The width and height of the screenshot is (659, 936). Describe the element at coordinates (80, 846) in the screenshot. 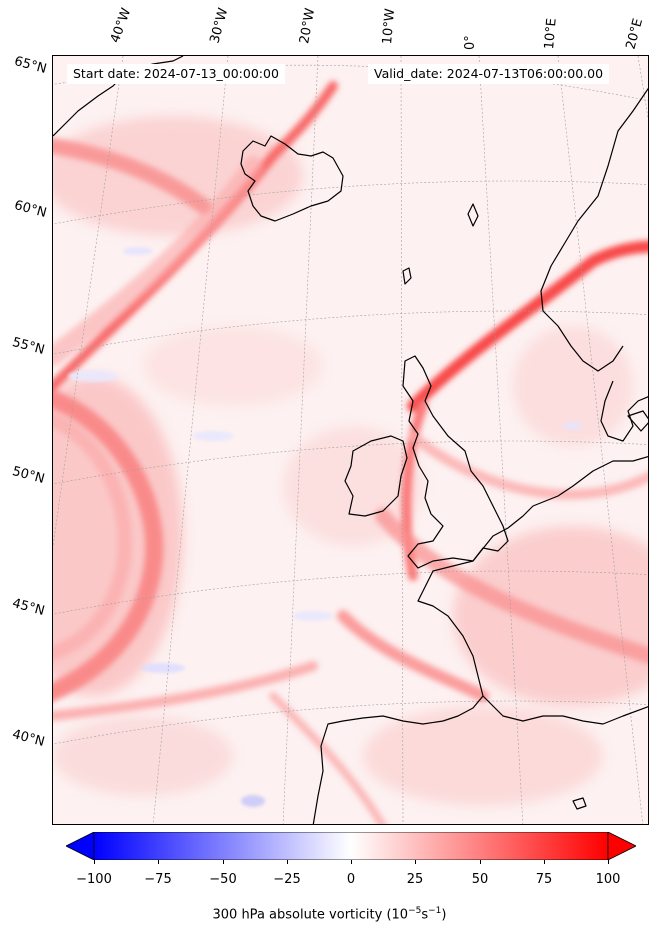

I see `colorbar-extend-min` at that location.